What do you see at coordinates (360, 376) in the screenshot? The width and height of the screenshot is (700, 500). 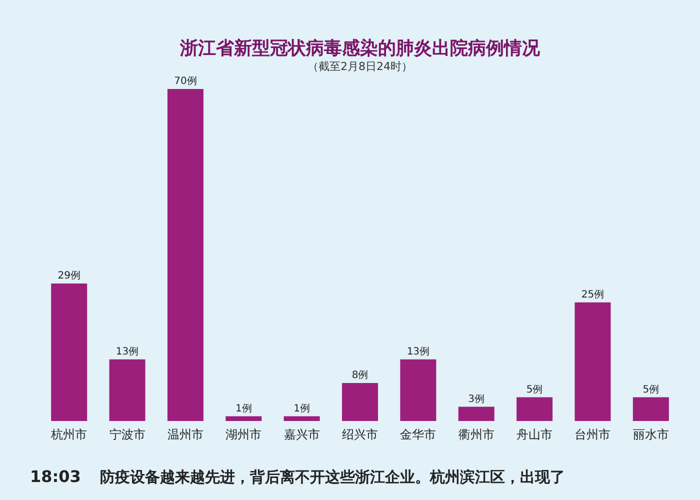 I see `data-label: 8例` at bounding box center [360, 376].